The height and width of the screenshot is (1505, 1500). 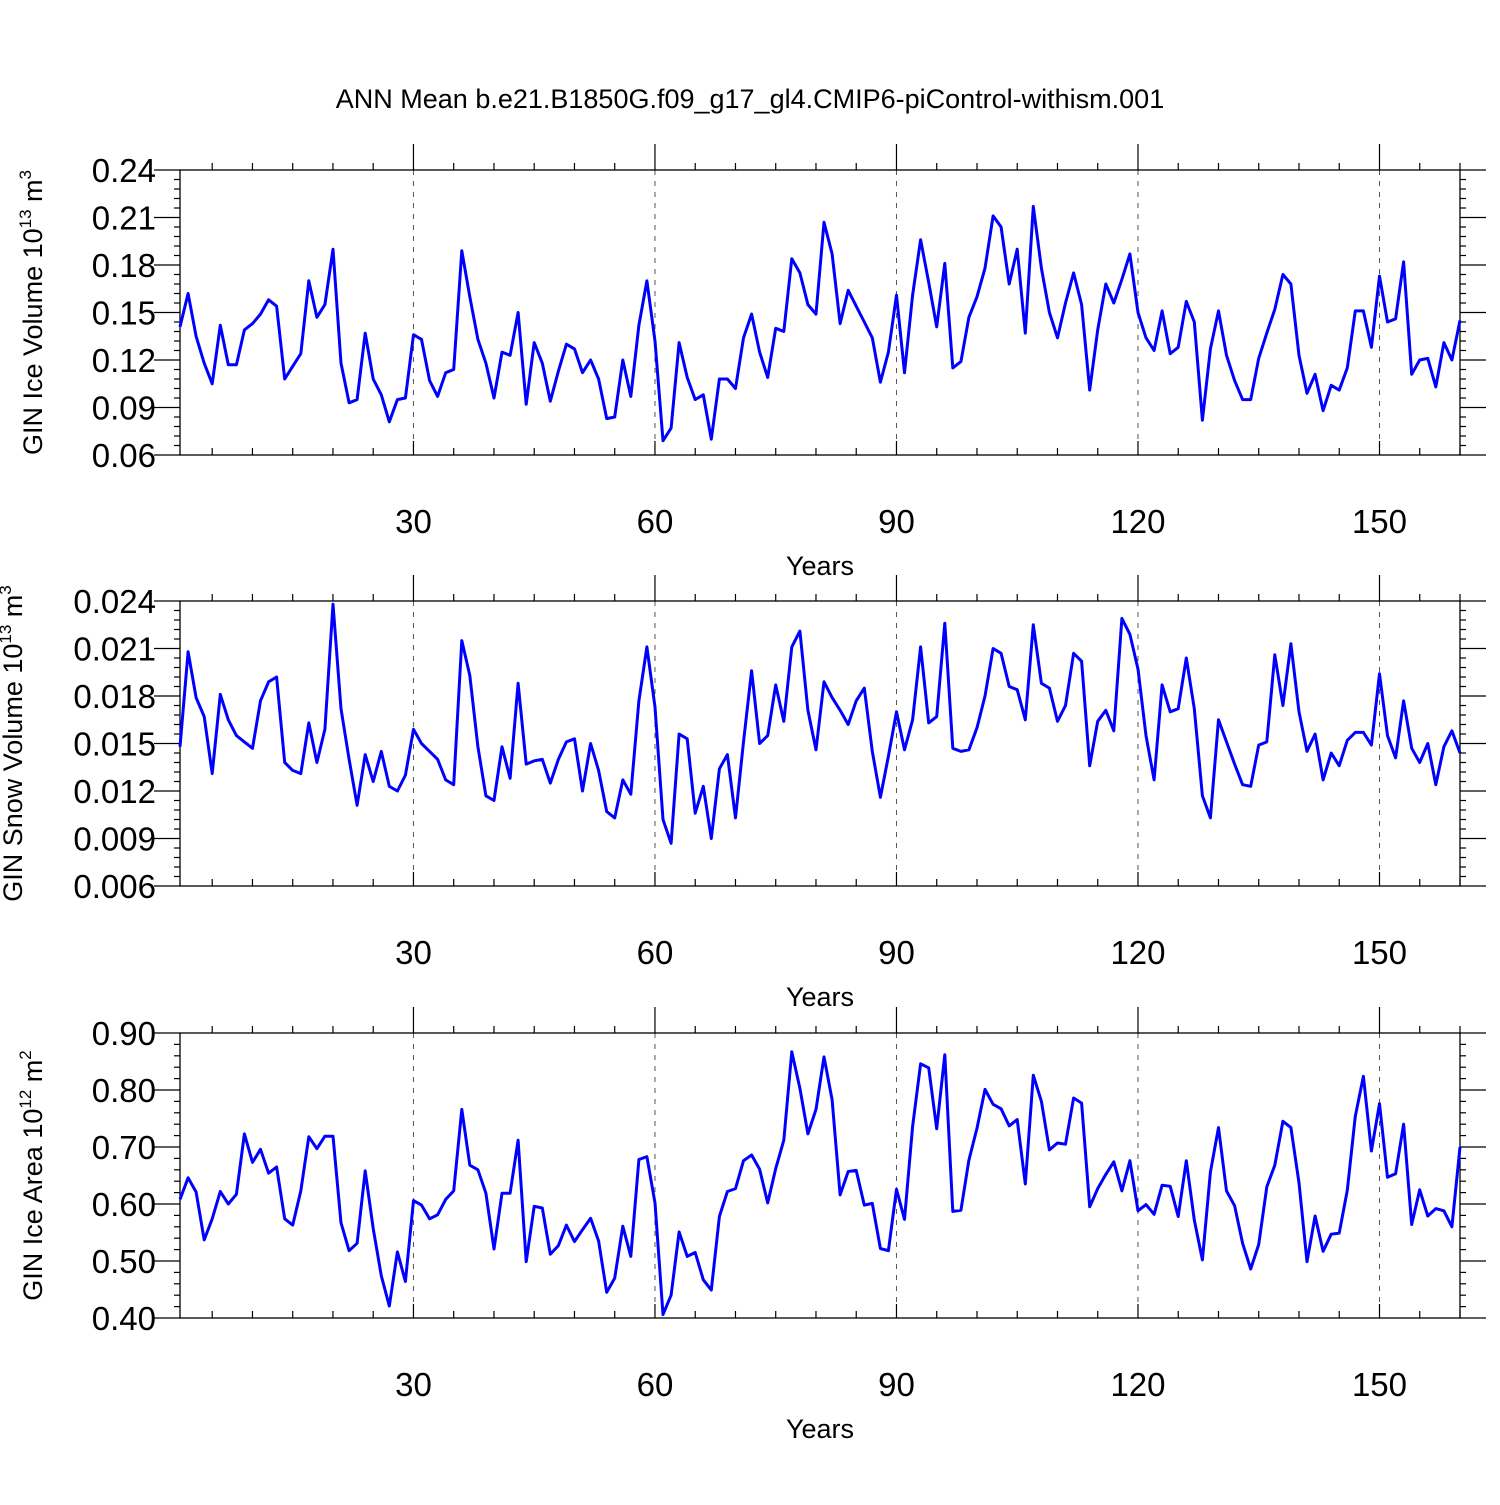 I want to click on y-tick-label: 0.09, so click(x=124, y=408).